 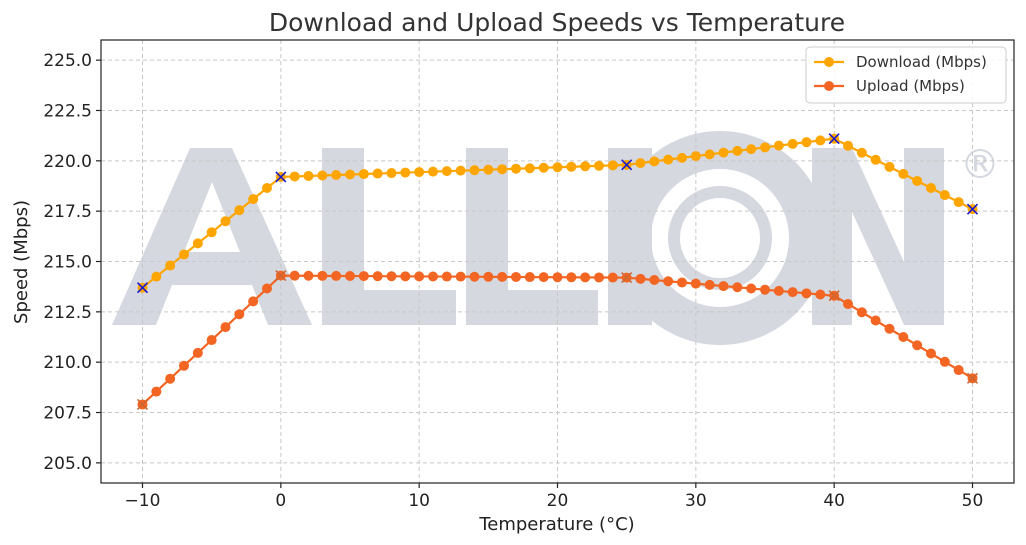 I want to click on legend-label: Upload (Mbps), so click(x=910, y=86).